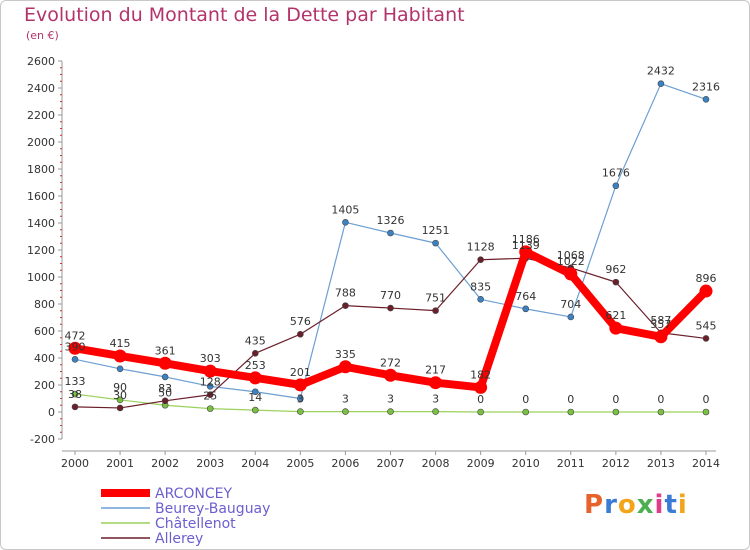  I want to click on data-label: 30, so click(120, 395).